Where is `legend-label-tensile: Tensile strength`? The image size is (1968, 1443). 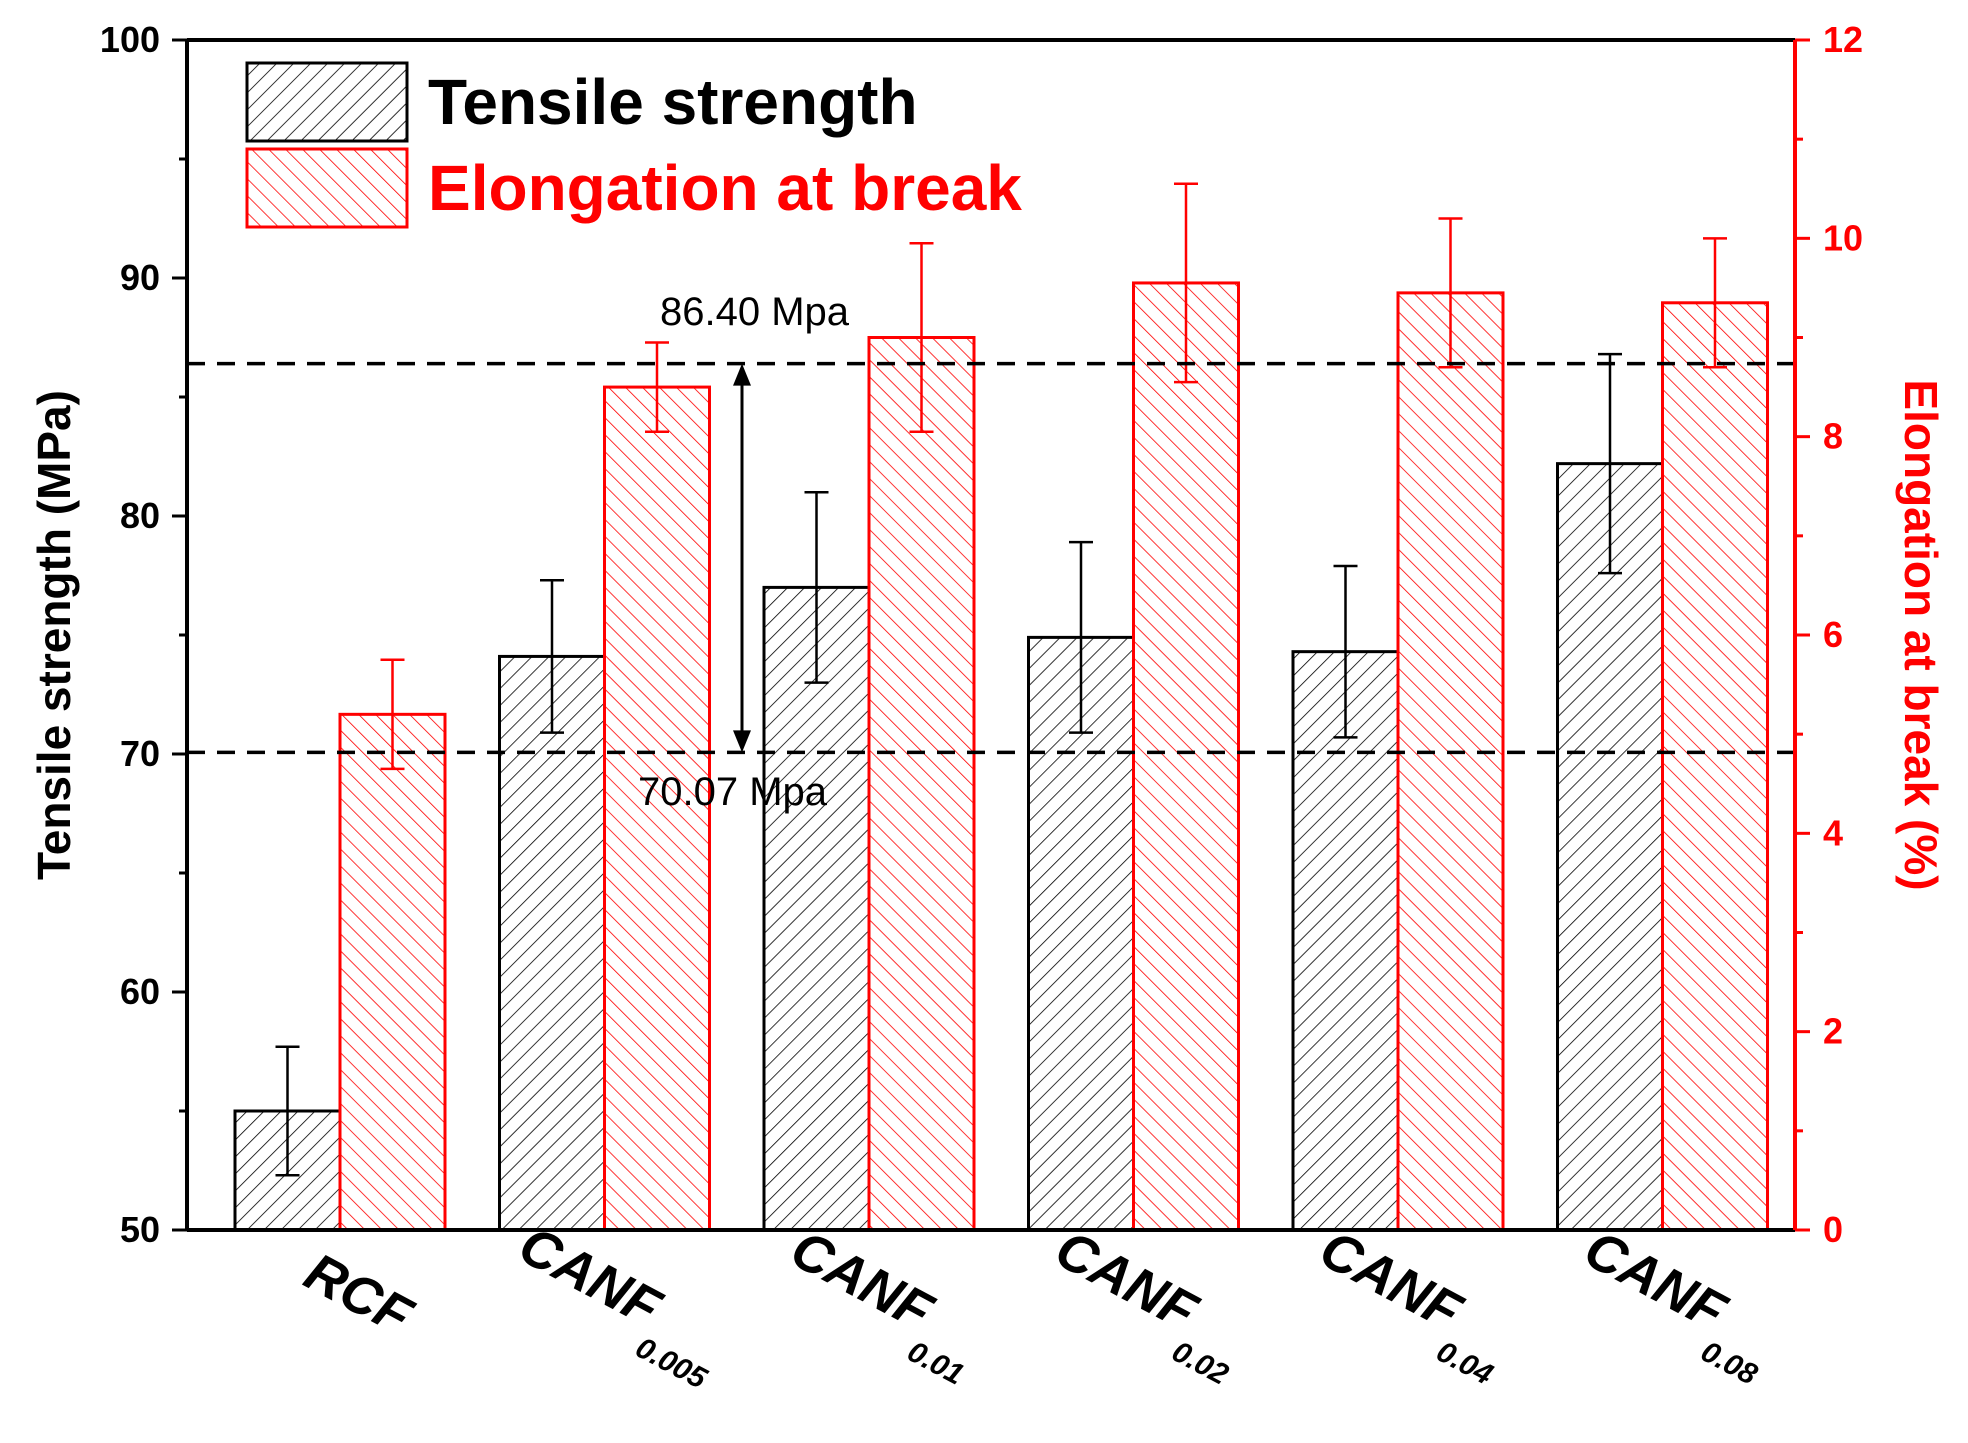 legend-label-tensile: Tensile strength is located at coordinates (673, 102).